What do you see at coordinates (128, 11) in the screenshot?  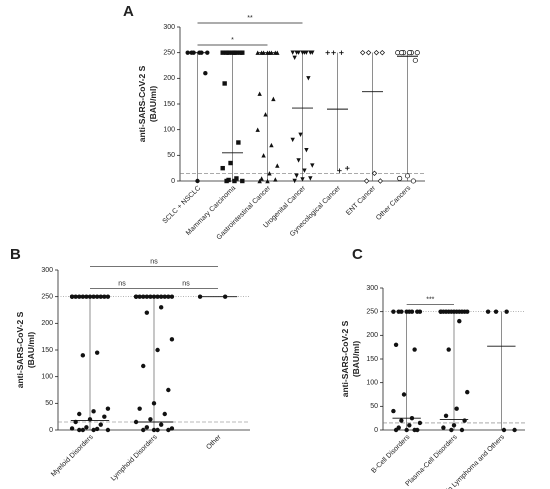 I see `panel-label: A` at bounding box center [128, 11].